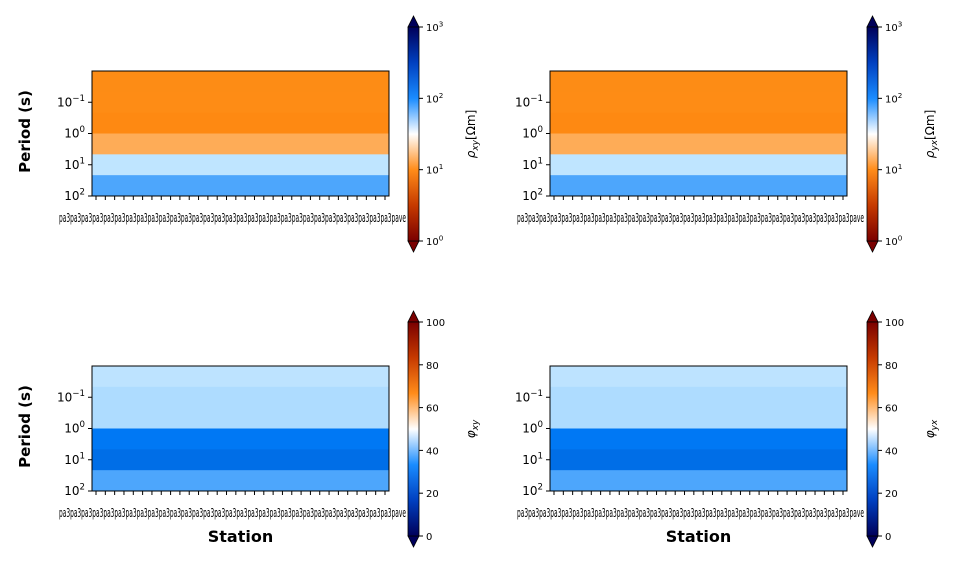 This screenshot has width=958, height=561. I want to click on colorbar: 10⁰ 10¹ 10² 10³ ρxy[Ωm], so click(444, 134).